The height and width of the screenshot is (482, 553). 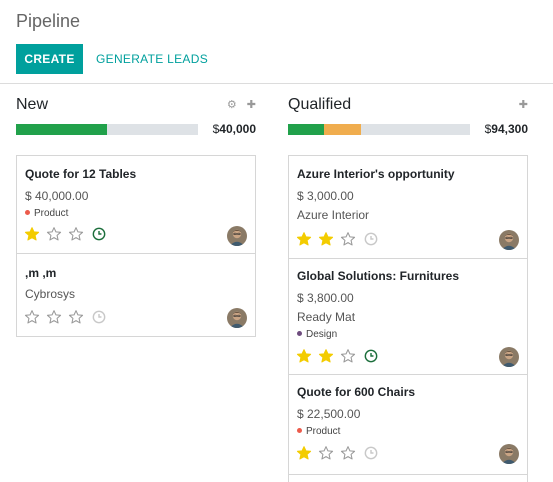 I want to click on kanban-card: Quote for 12 Tables $ 40,000.00 Product, so click(x=136, y=205).